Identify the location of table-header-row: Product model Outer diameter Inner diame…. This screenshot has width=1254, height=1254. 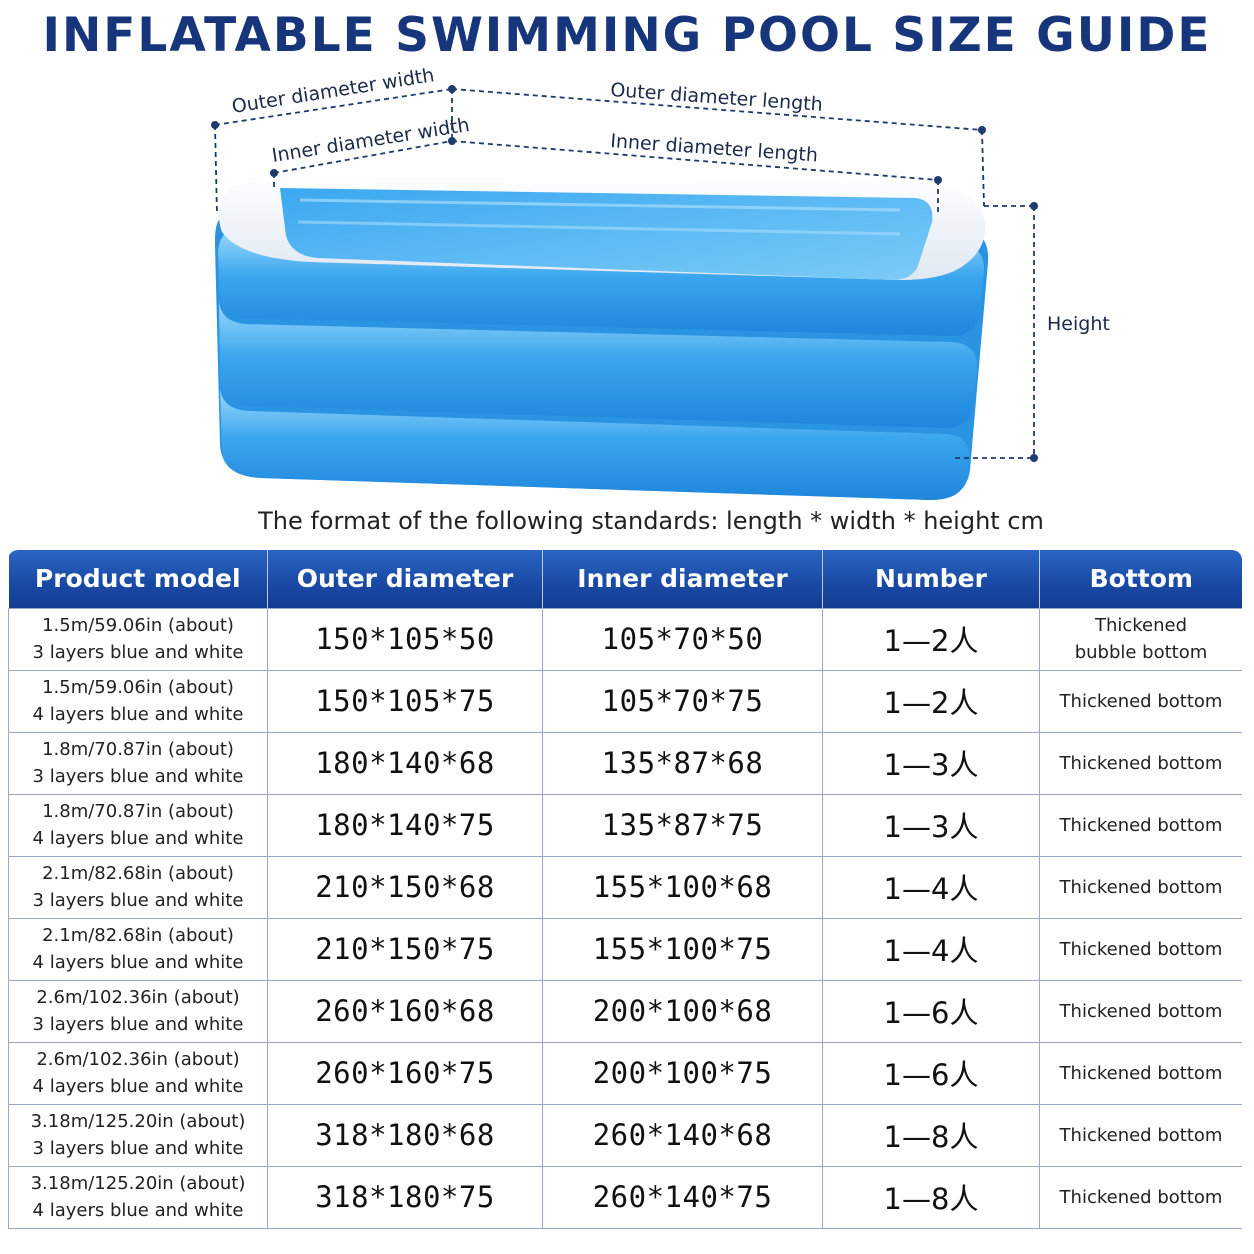
(625, 579).